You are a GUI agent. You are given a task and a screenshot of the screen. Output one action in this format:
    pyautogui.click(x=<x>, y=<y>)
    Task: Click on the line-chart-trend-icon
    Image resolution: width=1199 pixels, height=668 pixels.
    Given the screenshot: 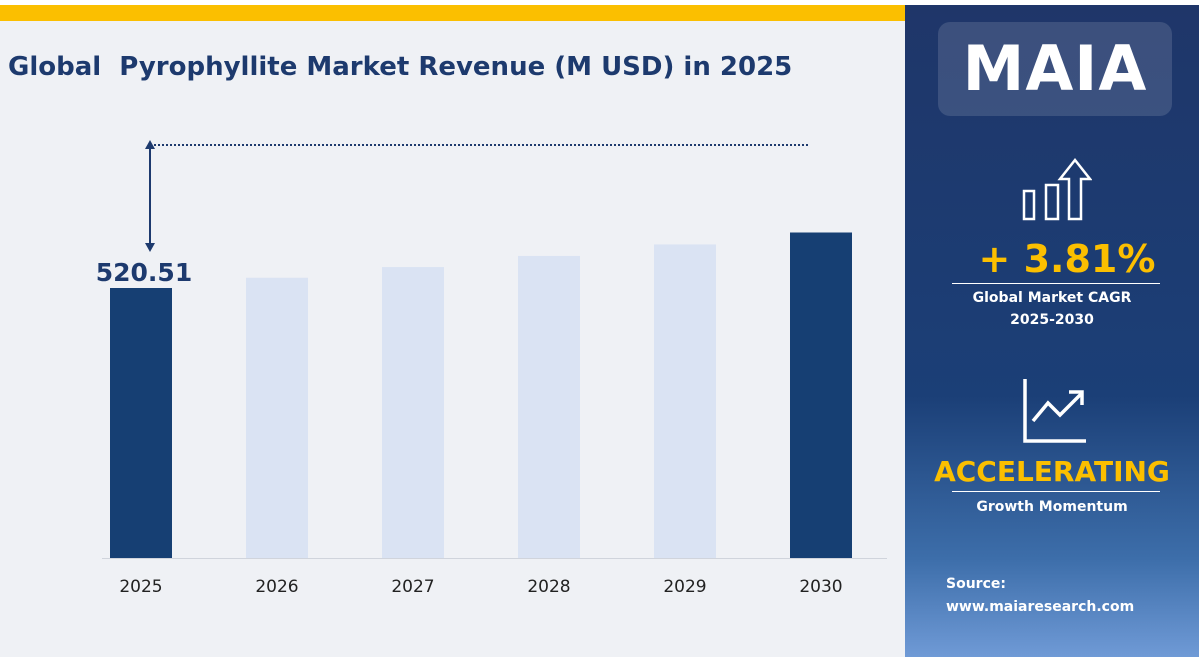 What is the action you would take?
    pyautogui.click(x=1054, y=411)
    